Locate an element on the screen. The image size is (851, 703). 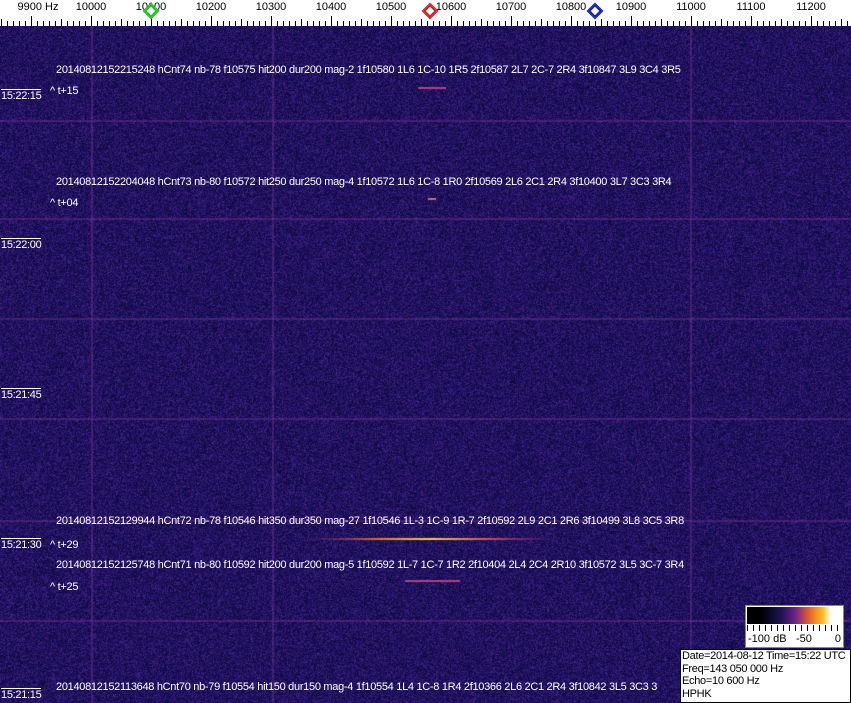
axis-tick-label: 10600 is located at coordinates (451, 7).